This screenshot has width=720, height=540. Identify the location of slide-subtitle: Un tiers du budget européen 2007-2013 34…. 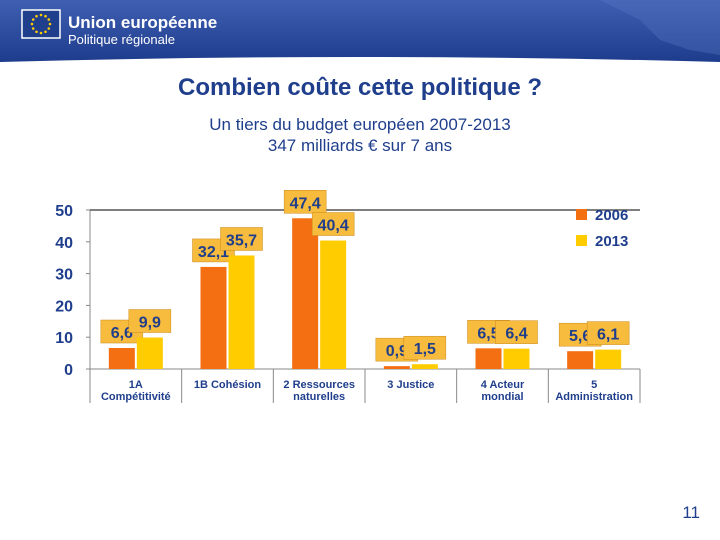
(360, 135).